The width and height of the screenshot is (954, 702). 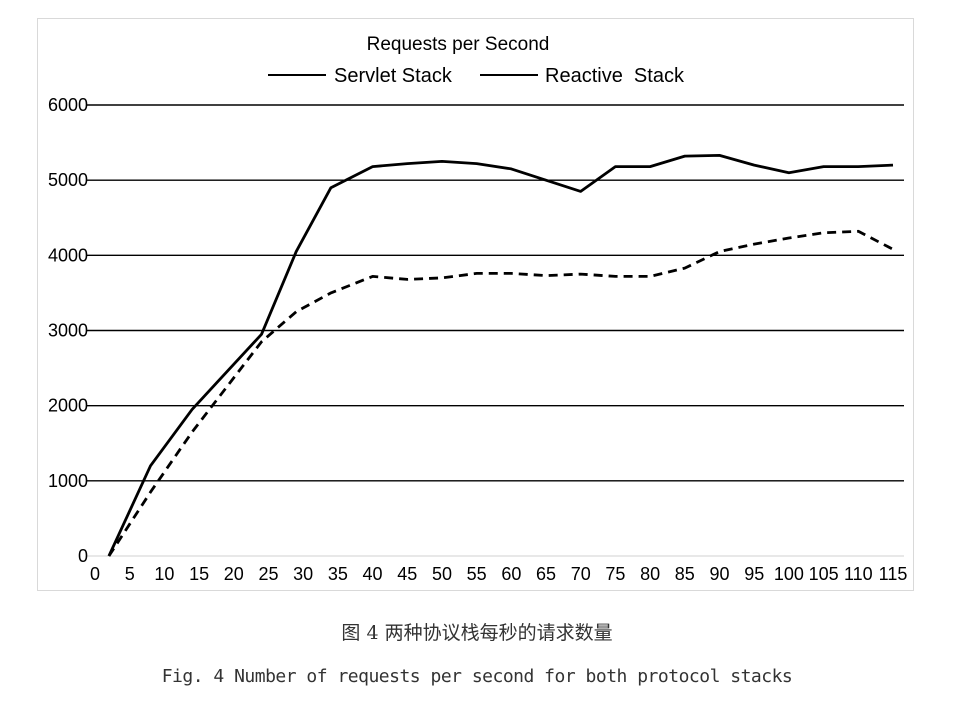 I want to click on x-tick-label: 5, so click(x=130, y=574).